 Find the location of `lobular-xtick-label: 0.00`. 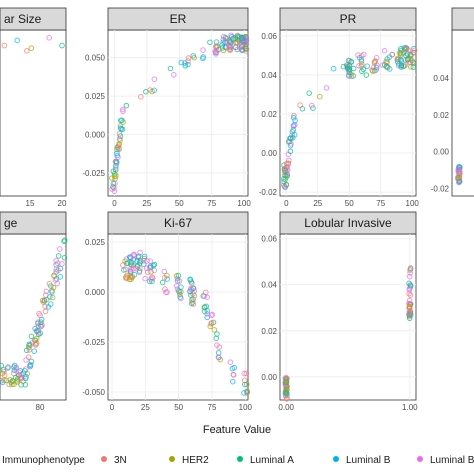

lobular-xtick-label: 0.00 is located at coordinates (286, 407).